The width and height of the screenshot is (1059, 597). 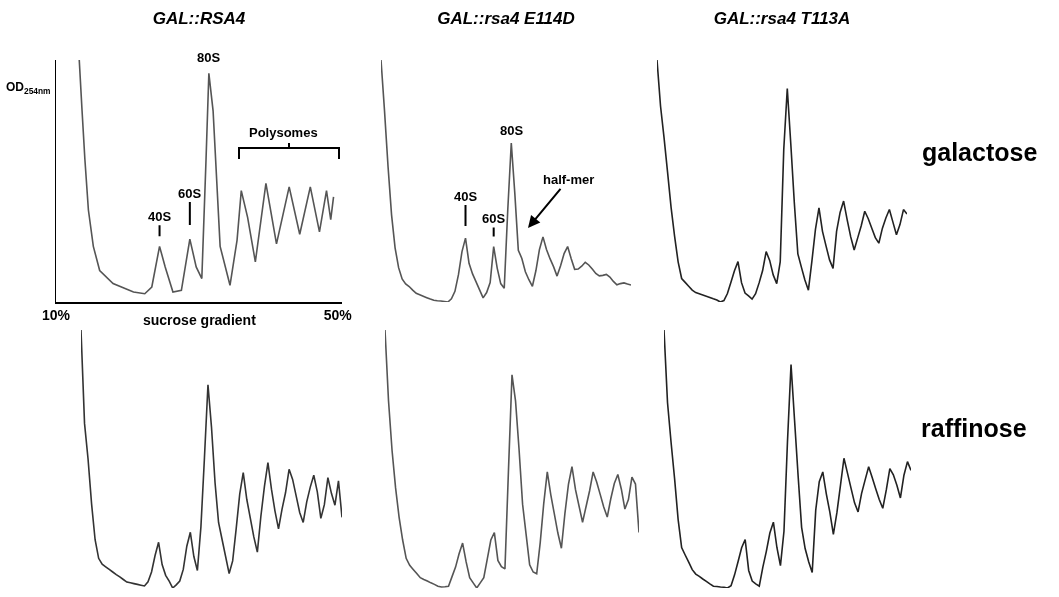 What do you see at coordinates (56, 315) in the screenshot?
I see `x-tick-label: 10%` at bounding box center [56, 315].